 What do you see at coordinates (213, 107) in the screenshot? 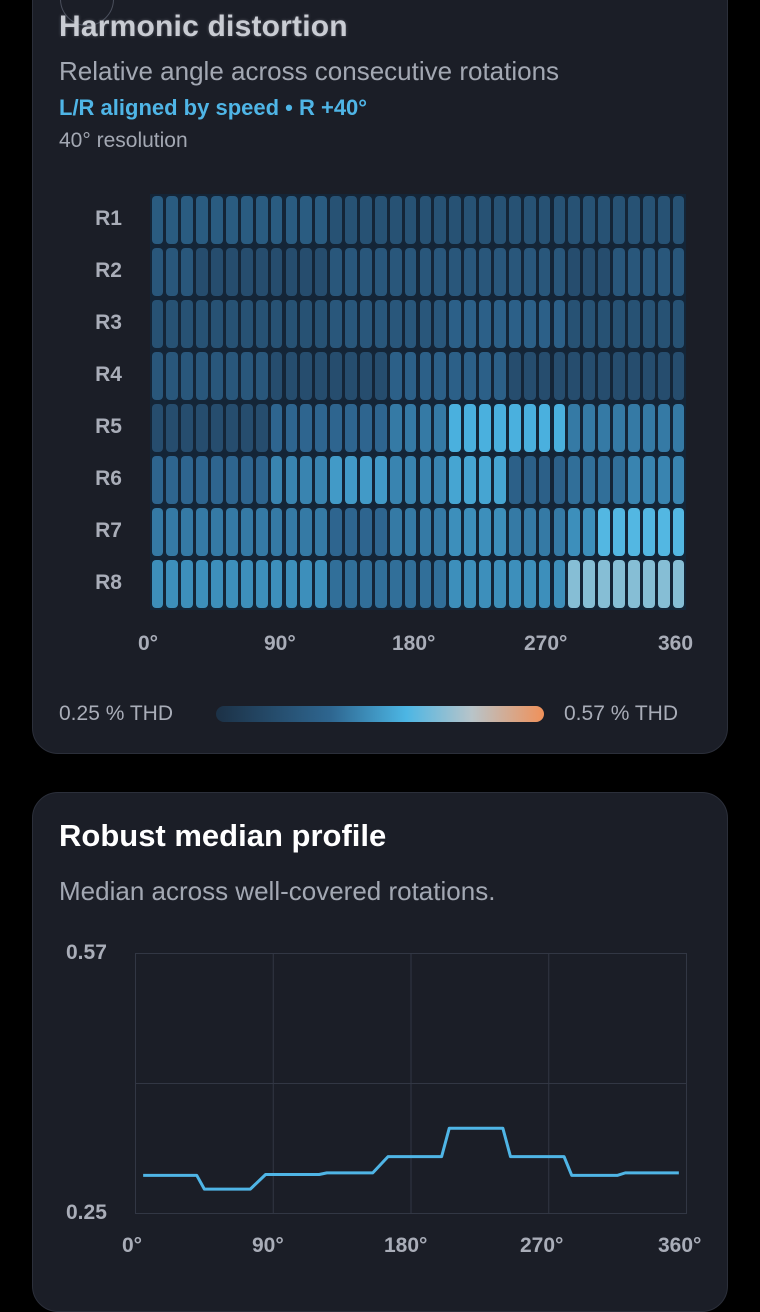
I see `alignment-label: L/R aligned by speed • R +40°` at bounding box center [213, 107].